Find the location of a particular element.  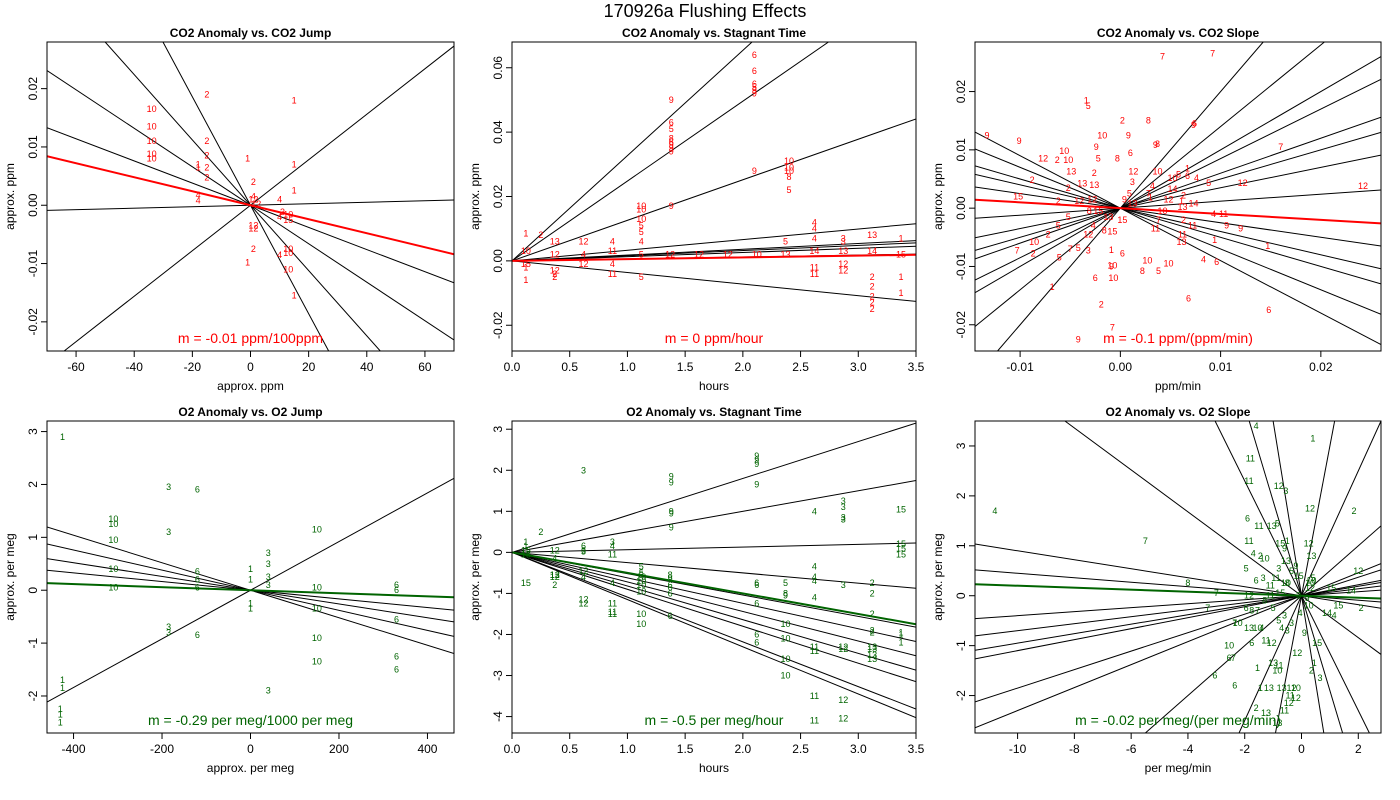

x-tick-label: 400 is located at coordinates (427, 749).